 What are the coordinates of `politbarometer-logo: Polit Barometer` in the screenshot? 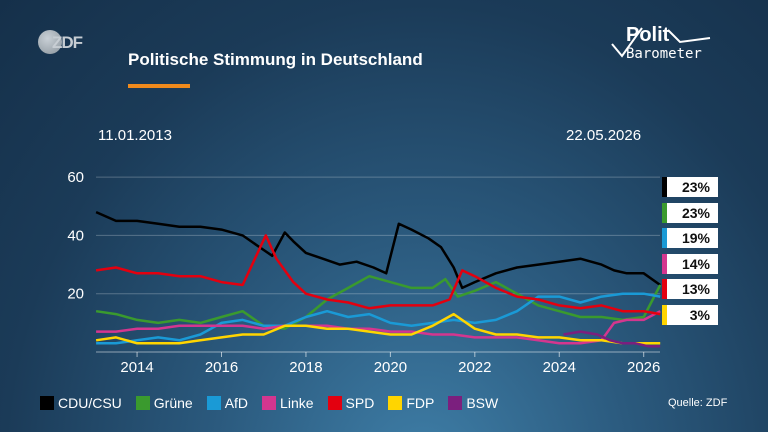 It's located at (663, 47).